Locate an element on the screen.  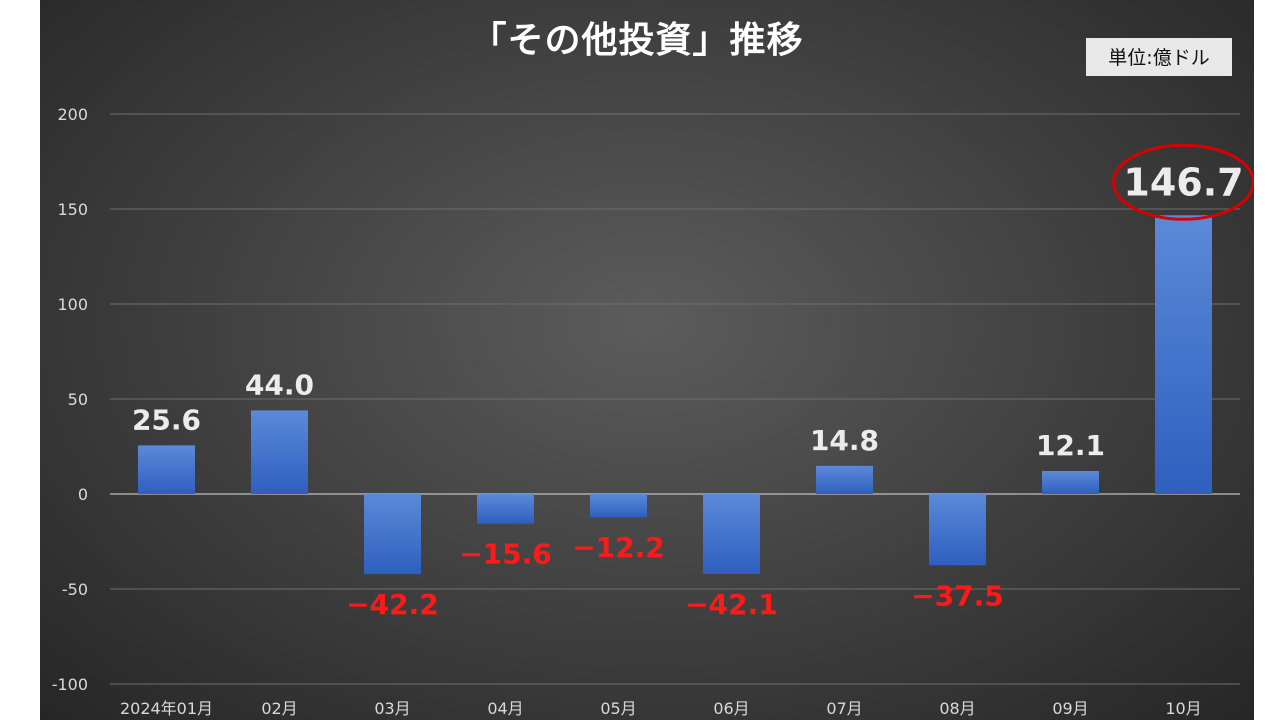
x-tick-label: 04月 is located at coordinates (505, 708).